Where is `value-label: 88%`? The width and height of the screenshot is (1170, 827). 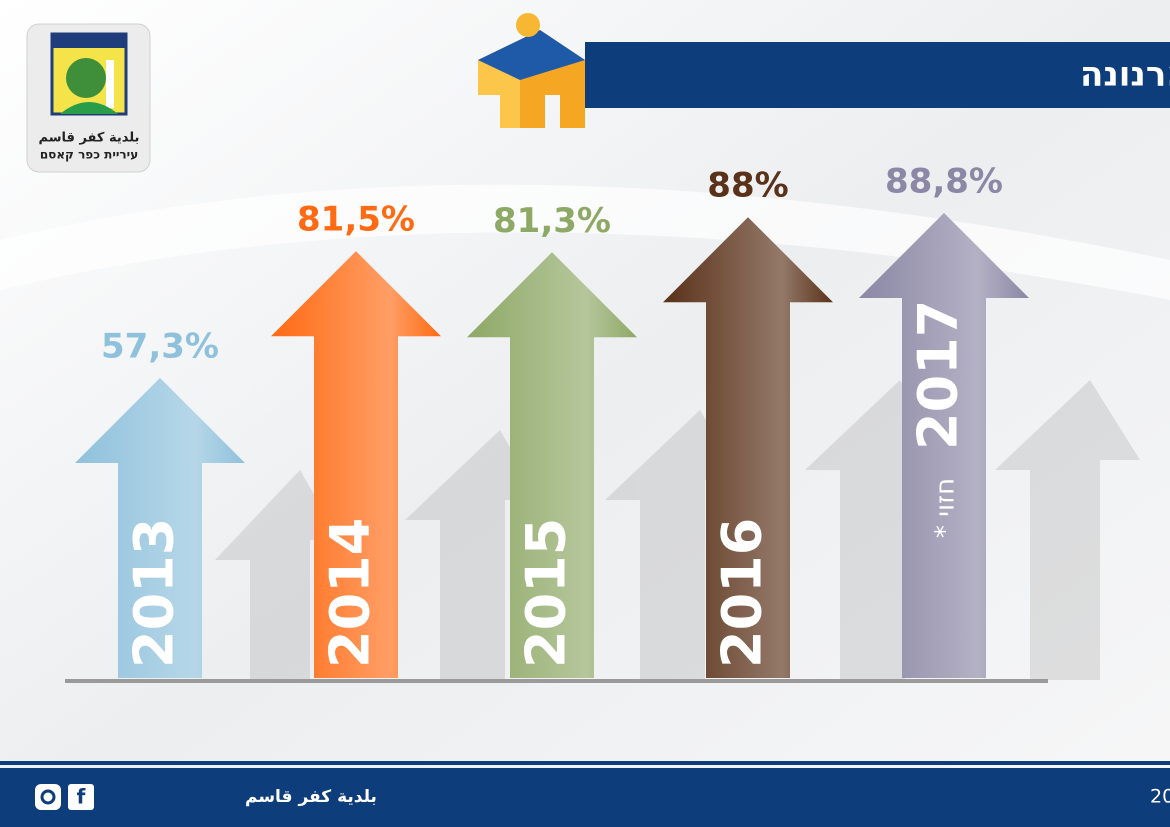 value-label: 88% is located at coordinates (747, 186).